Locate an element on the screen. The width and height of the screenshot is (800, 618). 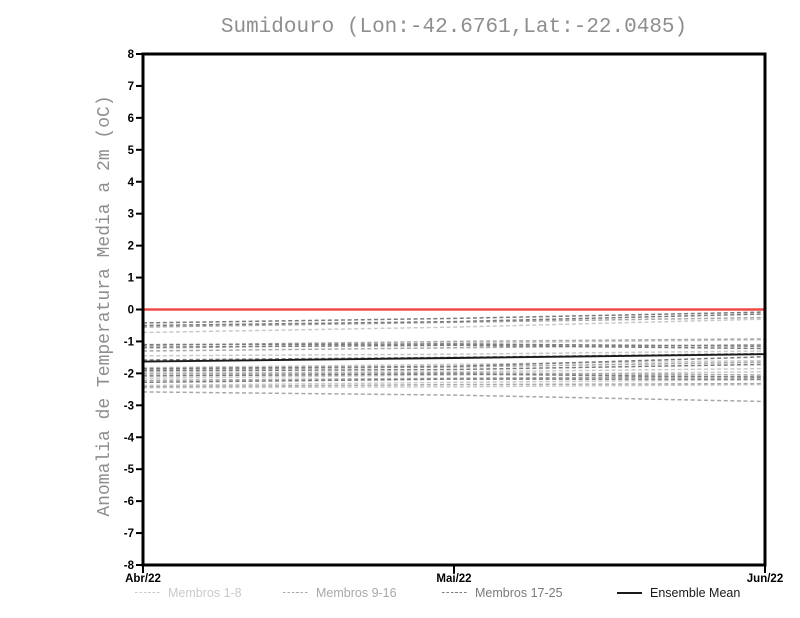
y-tick-label: 6 is located at coordinates (131, 119).